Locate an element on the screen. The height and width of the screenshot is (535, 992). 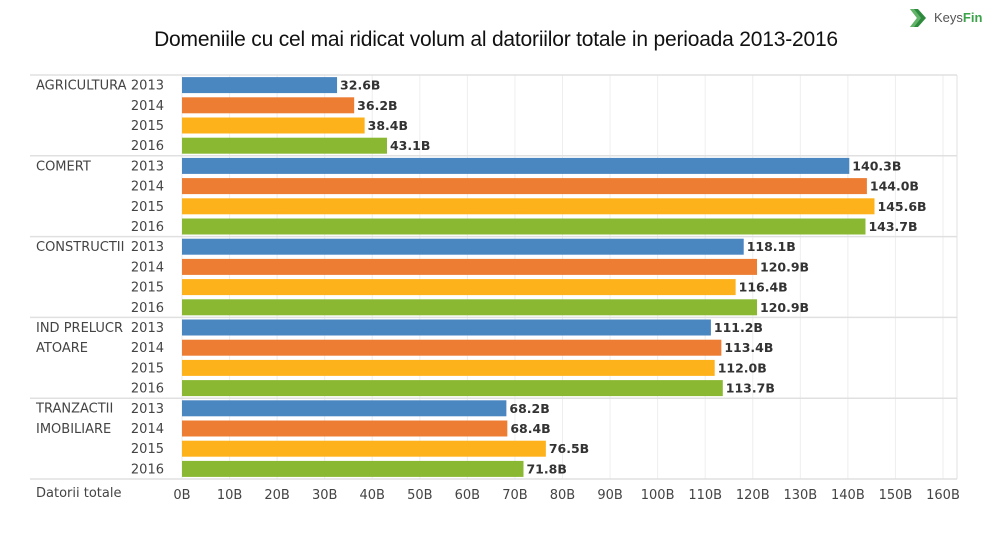
bar-tranzactii-imobiliare-2015 is located at coordinates (364, 448).